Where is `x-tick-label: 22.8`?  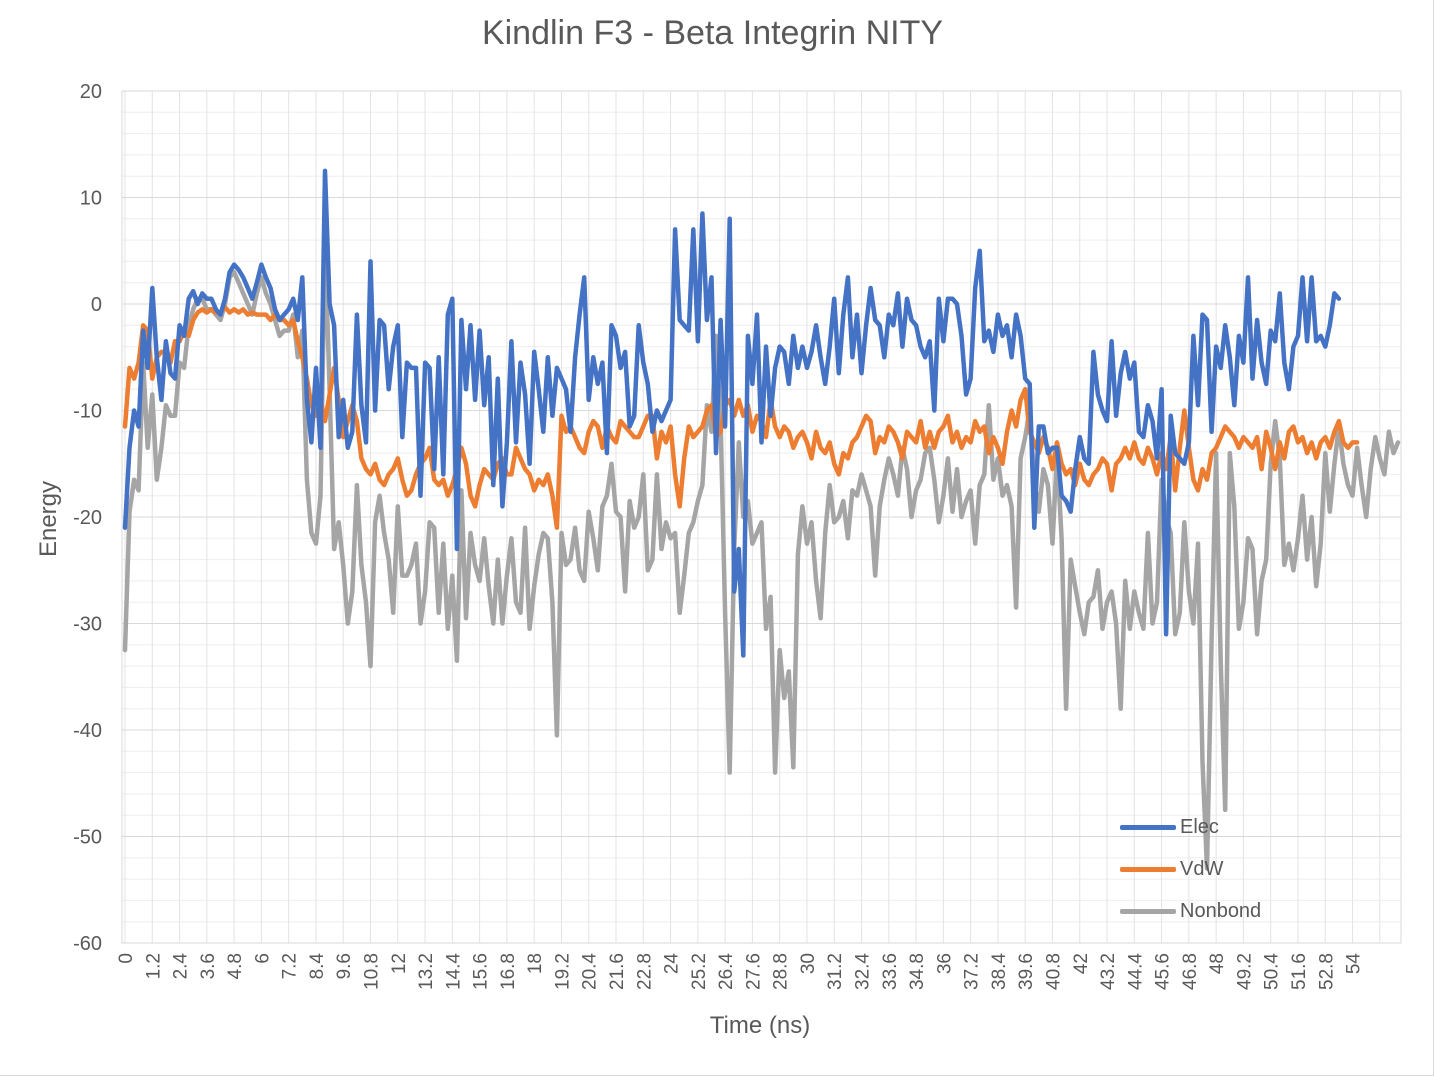
x-tick-label: 22.8 is located at coordinates (644, 971).